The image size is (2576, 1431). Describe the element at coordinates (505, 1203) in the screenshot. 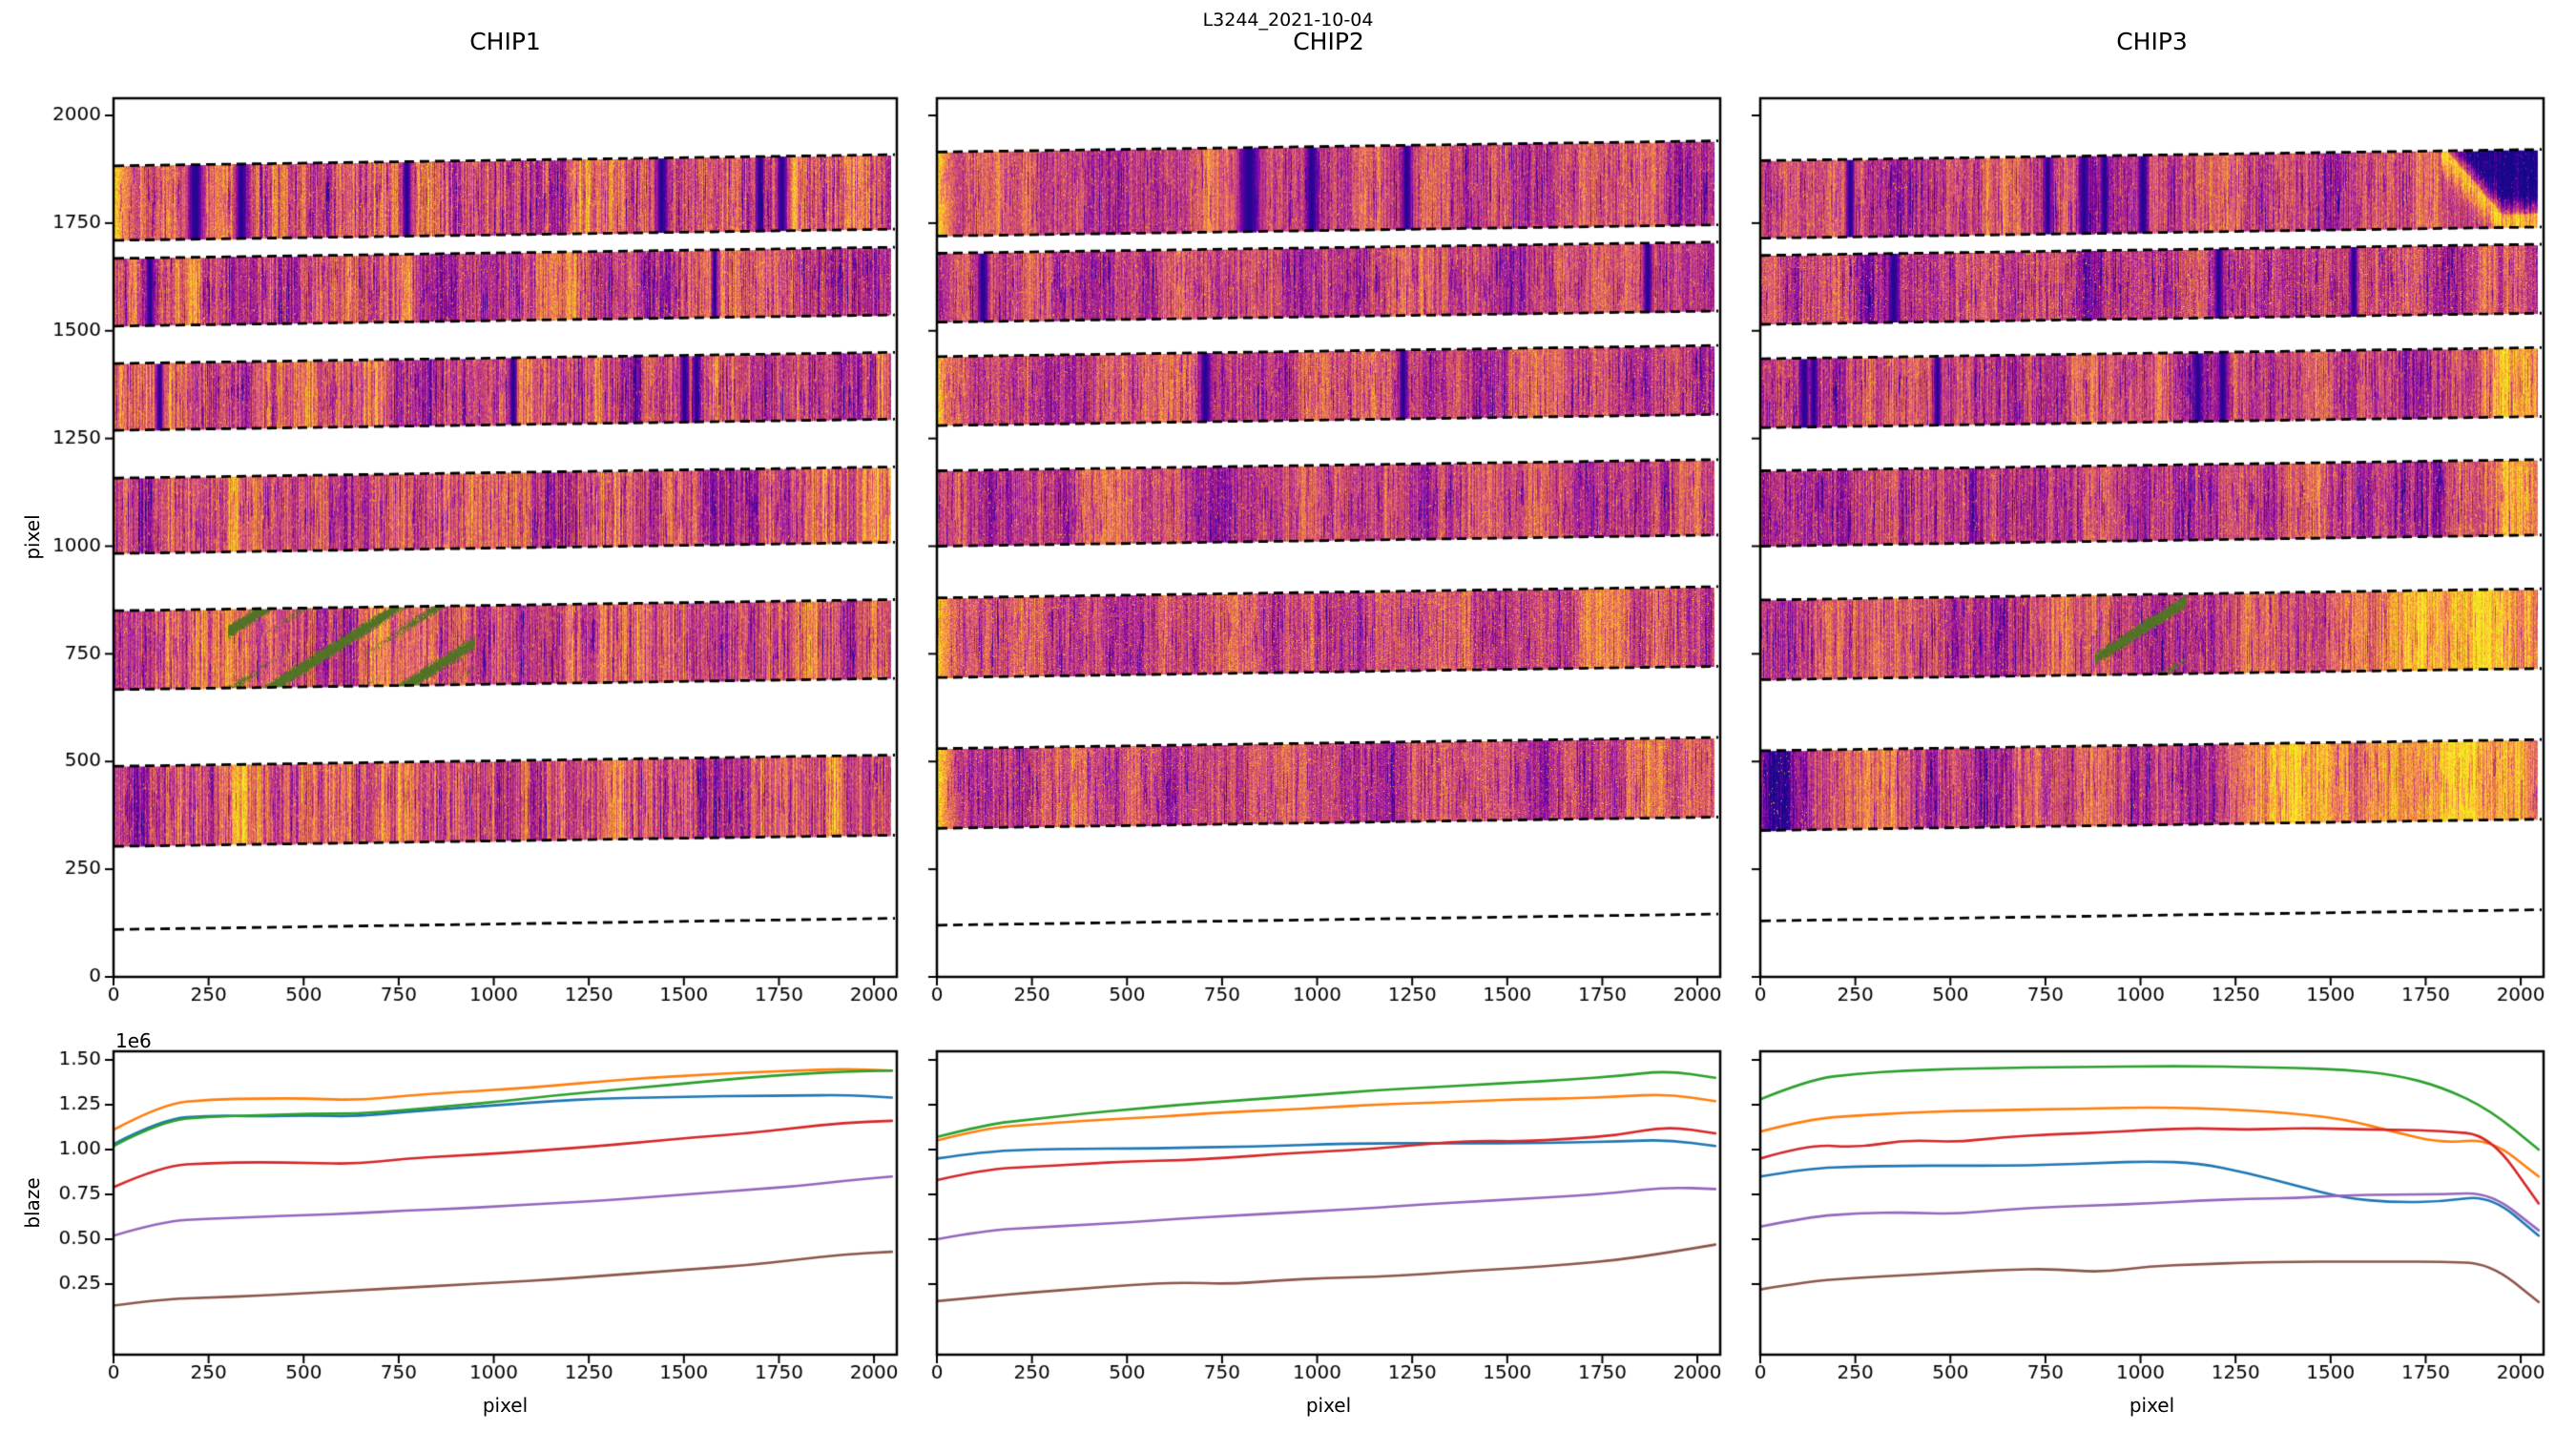

I see `chip1-blaze-panel` at that location.